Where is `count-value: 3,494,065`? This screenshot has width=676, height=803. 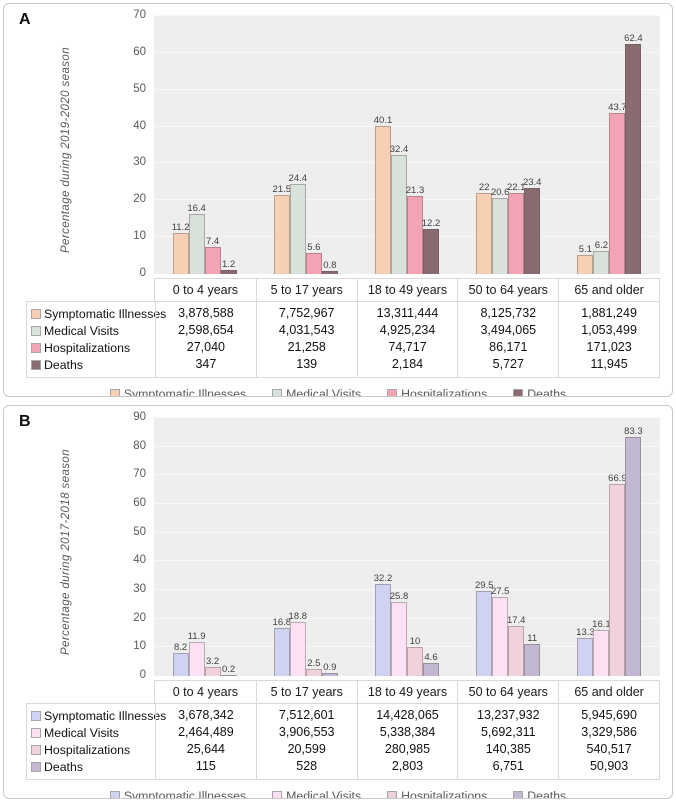
count-value: 3,494,065 is located at coordinates (508, 330).